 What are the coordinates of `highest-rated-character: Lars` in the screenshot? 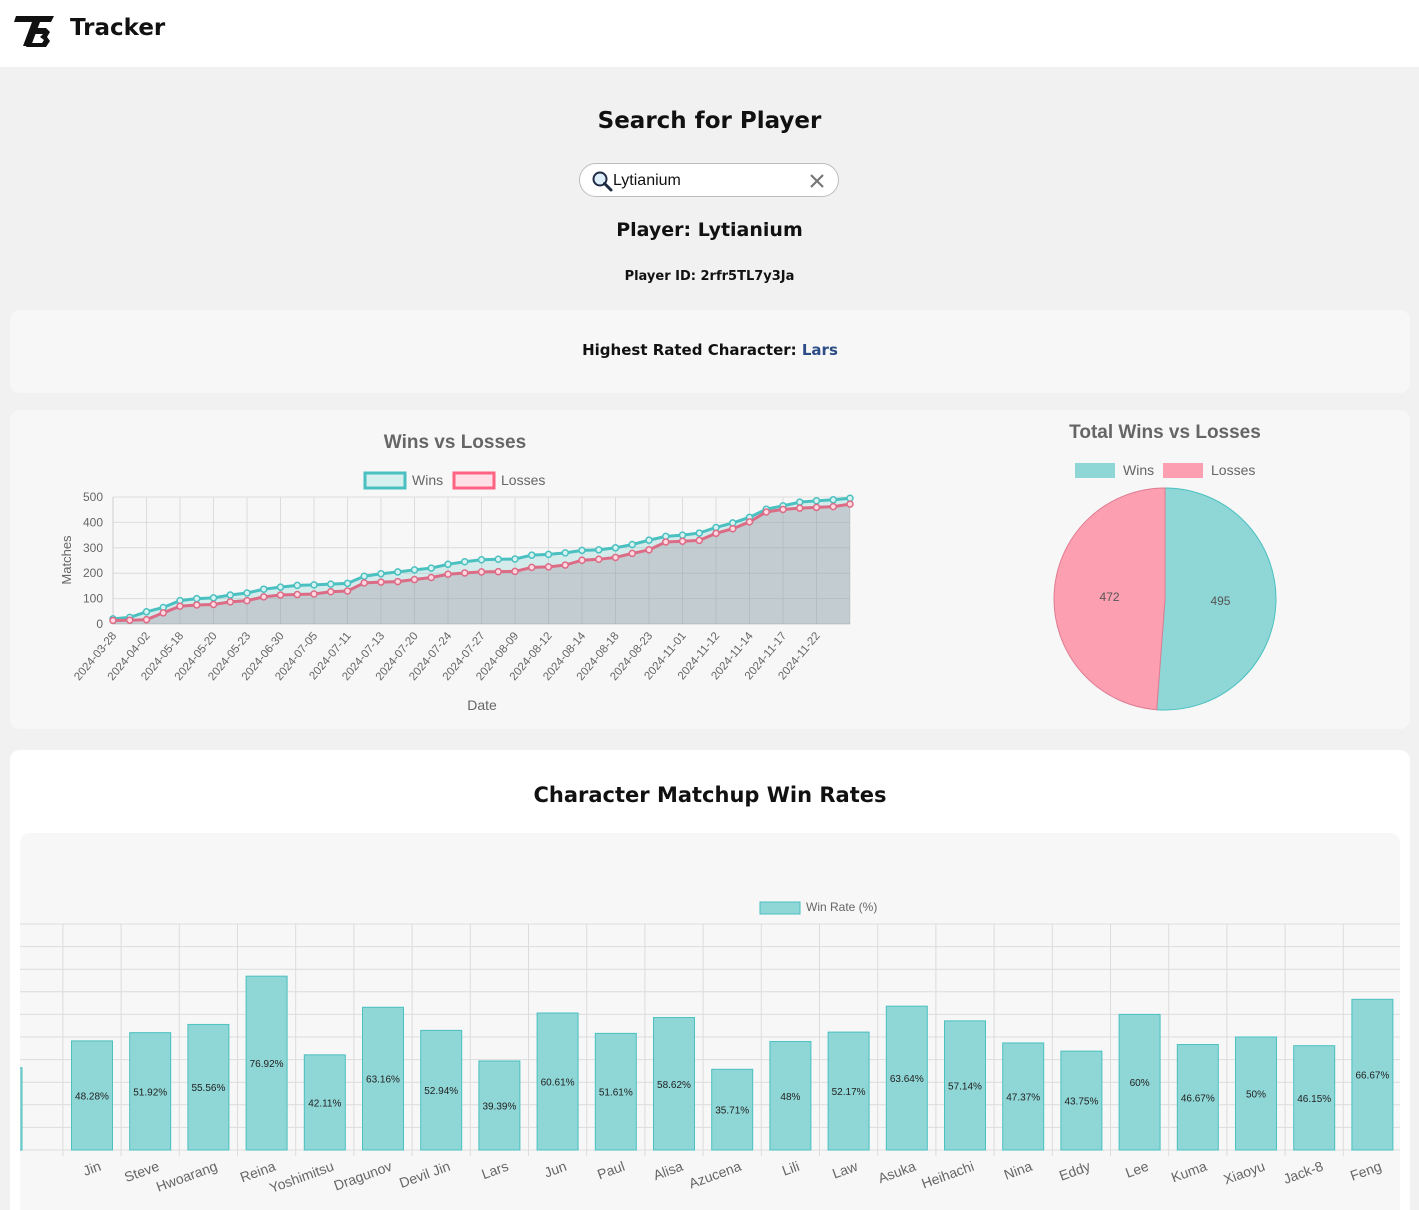 It's located at (819, 350).